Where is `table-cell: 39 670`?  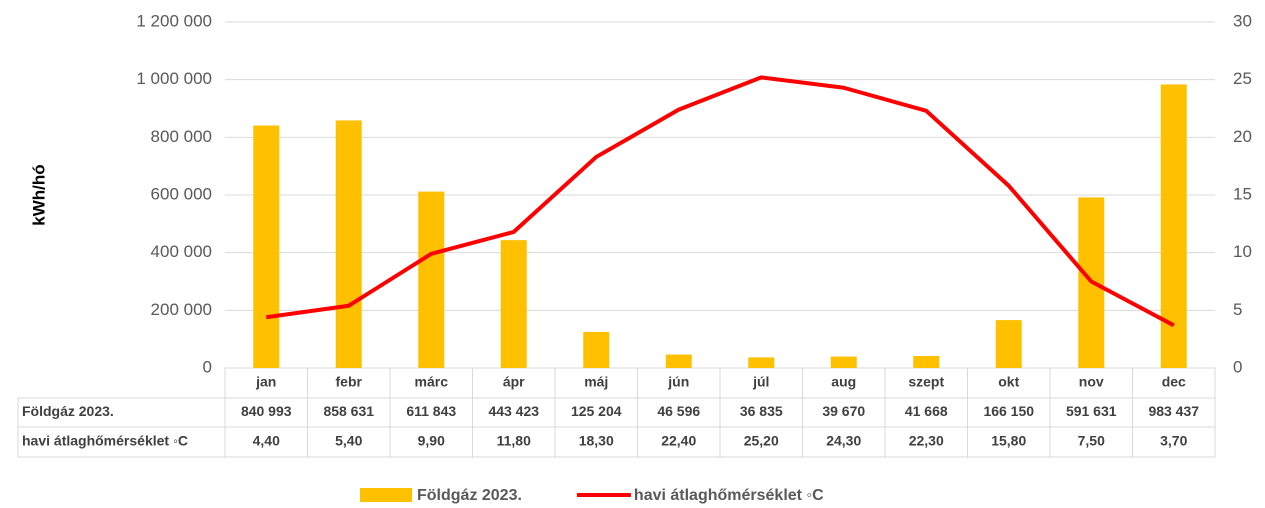
table-cell: 39 670 is located at coordinates (843, 411).